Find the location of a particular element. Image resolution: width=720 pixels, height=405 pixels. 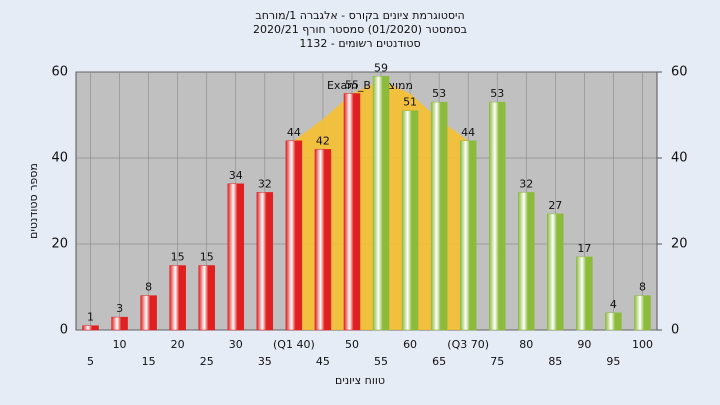

x-tick-label: 65 is located at coordinates (439, 361).